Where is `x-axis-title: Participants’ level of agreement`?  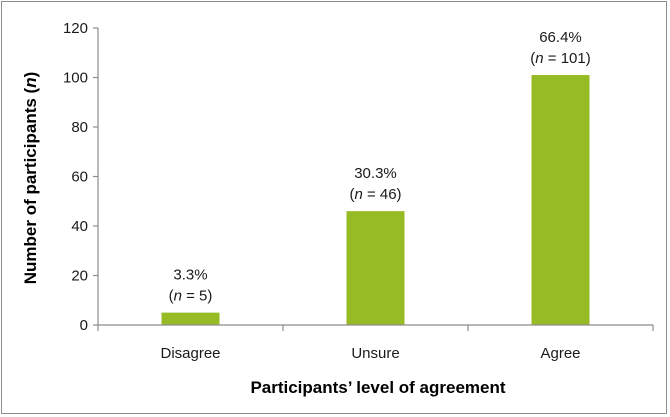 x-axis-title: Participants’ level of agreement is located at coordinates (377, 387).